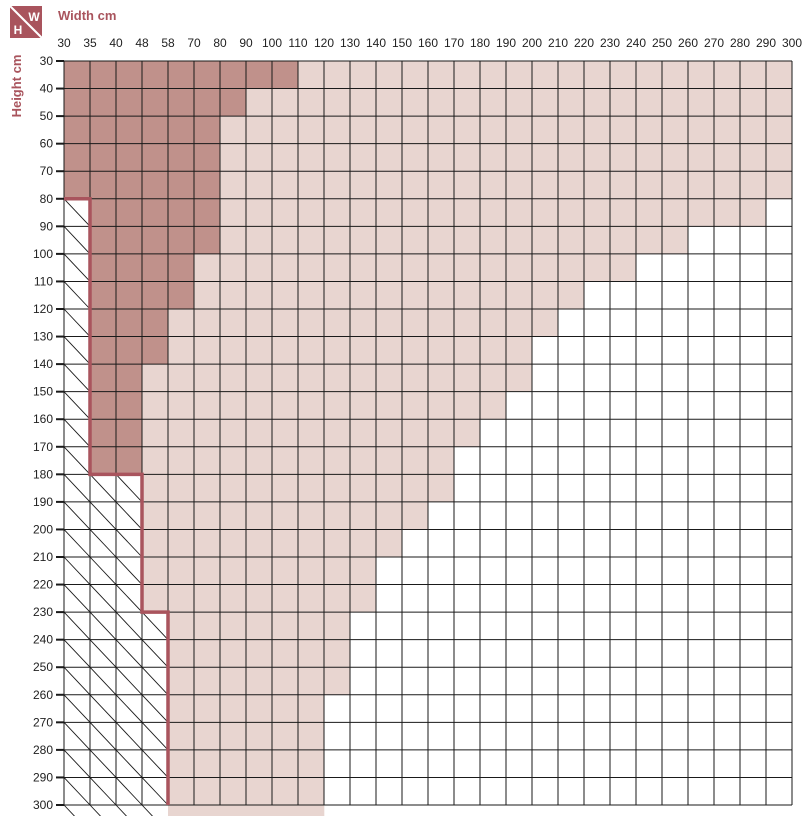 The height and width of the screenshot is (816, 807). I want to click on y-tick-label-300: 300, so click(43, 805).